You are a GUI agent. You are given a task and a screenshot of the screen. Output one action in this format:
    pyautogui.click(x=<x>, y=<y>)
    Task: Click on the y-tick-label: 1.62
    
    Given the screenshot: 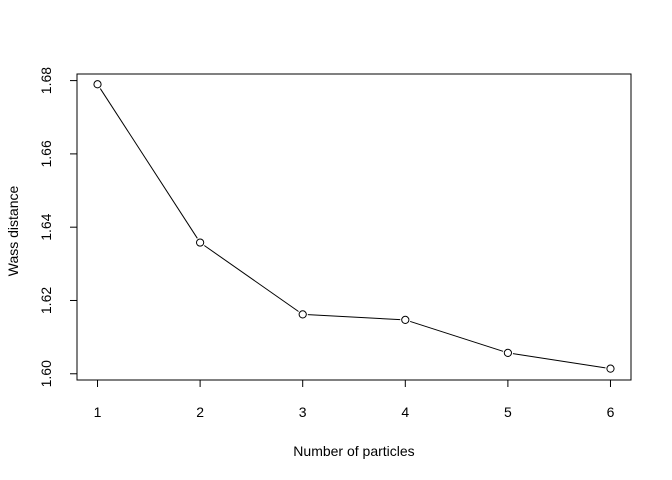 What is the action you would take?
    pyautogui.click(x=46, y=300)
    